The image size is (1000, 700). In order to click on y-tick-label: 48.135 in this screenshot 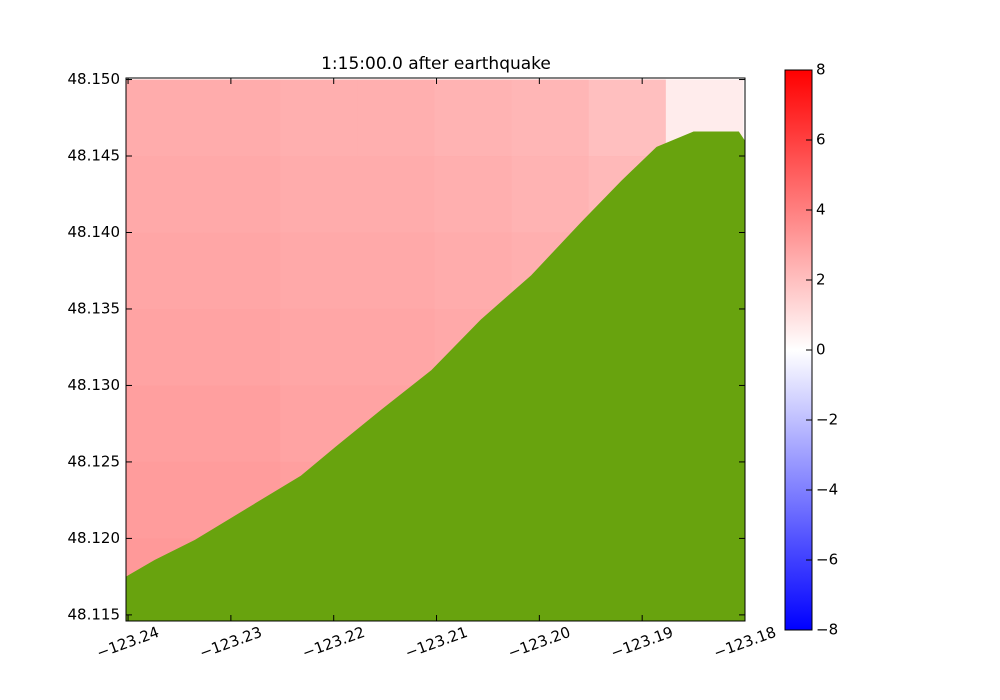, I will do `click(94, 308)`.